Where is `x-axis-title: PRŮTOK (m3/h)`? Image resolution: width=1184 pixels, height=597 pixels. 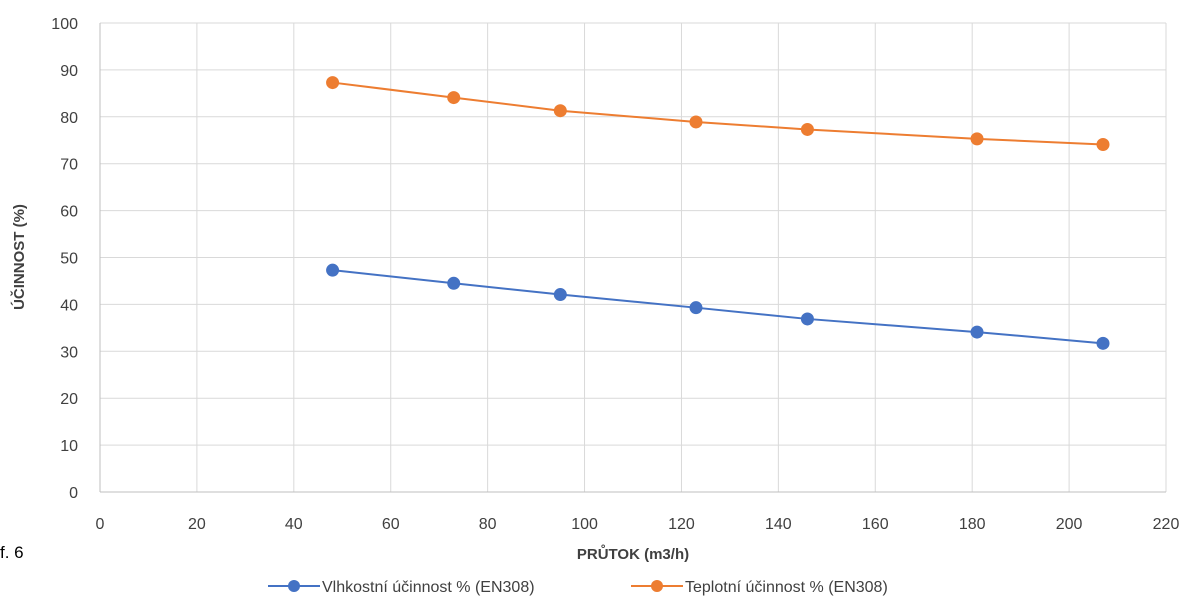
x-axis-title: PRŮTOK (m3/h) is located at coordinates (633, 553).